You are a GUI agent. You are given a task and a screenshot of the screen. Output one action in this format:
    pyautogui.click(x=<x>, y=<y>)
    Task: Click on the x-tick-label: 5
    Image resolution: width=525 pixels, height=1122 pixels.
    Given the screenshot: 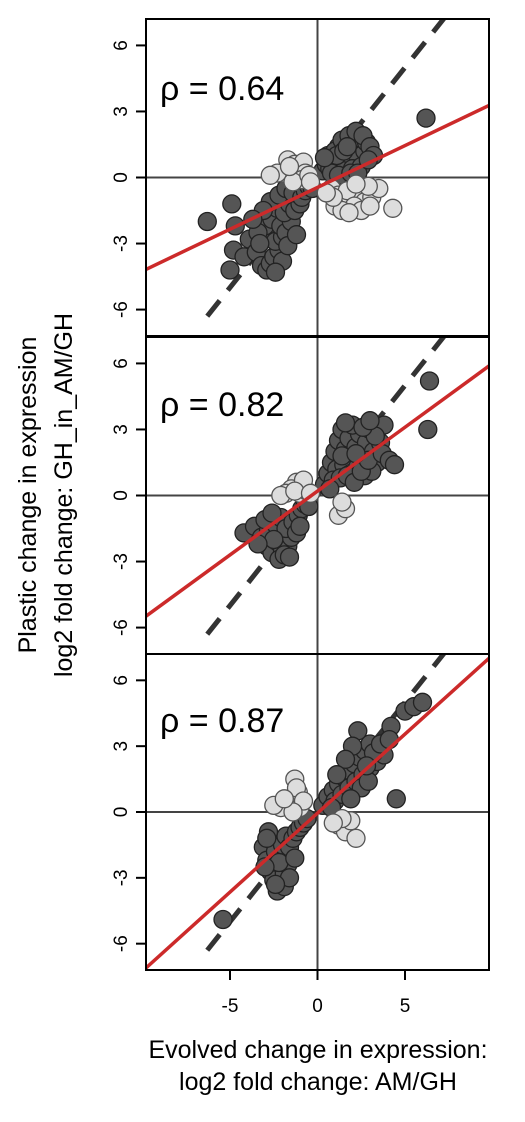 What is the action you would take?
    pyautogui.click(x=405, y=1006)
    